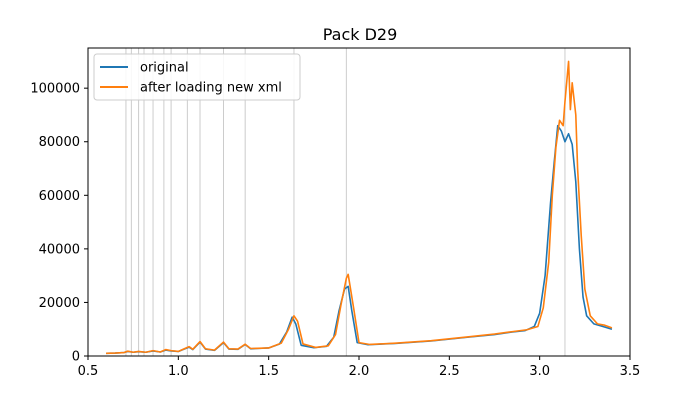  What do you see at coordinates (211, 88) in the screenshot?
I see `legend-label: after loading new xml` at bounding box center [211, 88].